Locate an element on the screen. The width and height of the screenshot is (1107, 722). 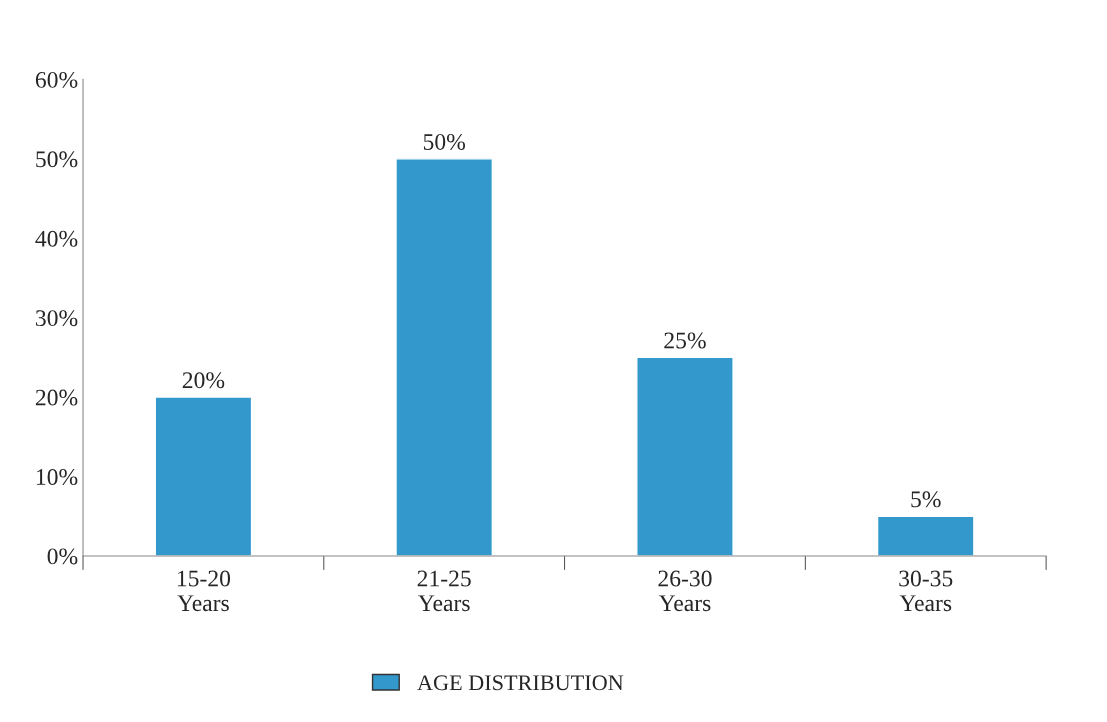
data-label: 25% is located at coordinates (685, 340).